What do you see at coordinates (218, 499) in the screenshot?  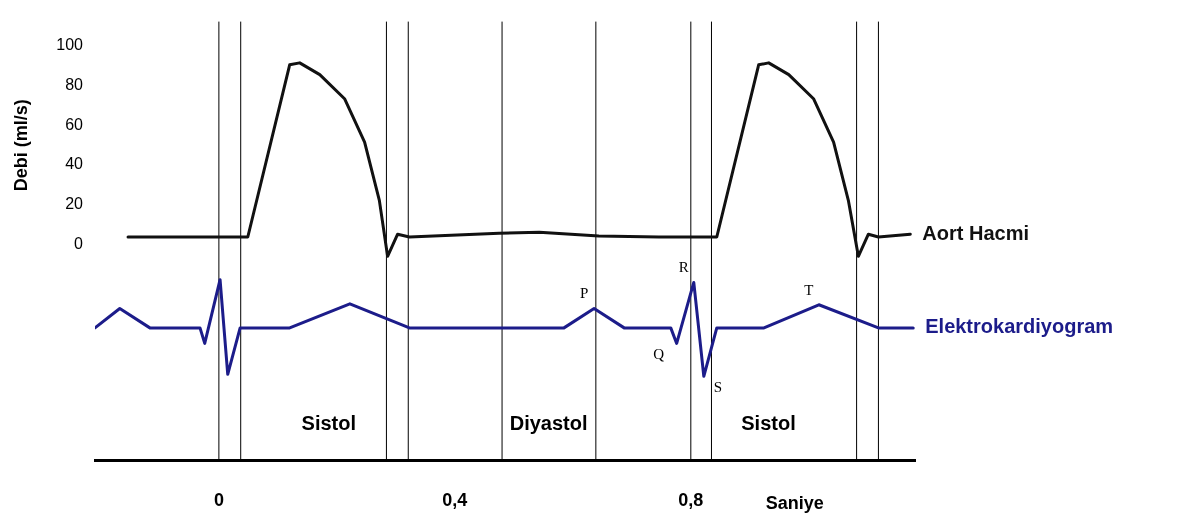 I see `x-tick-label: 0` at bounding box center [218, 499].